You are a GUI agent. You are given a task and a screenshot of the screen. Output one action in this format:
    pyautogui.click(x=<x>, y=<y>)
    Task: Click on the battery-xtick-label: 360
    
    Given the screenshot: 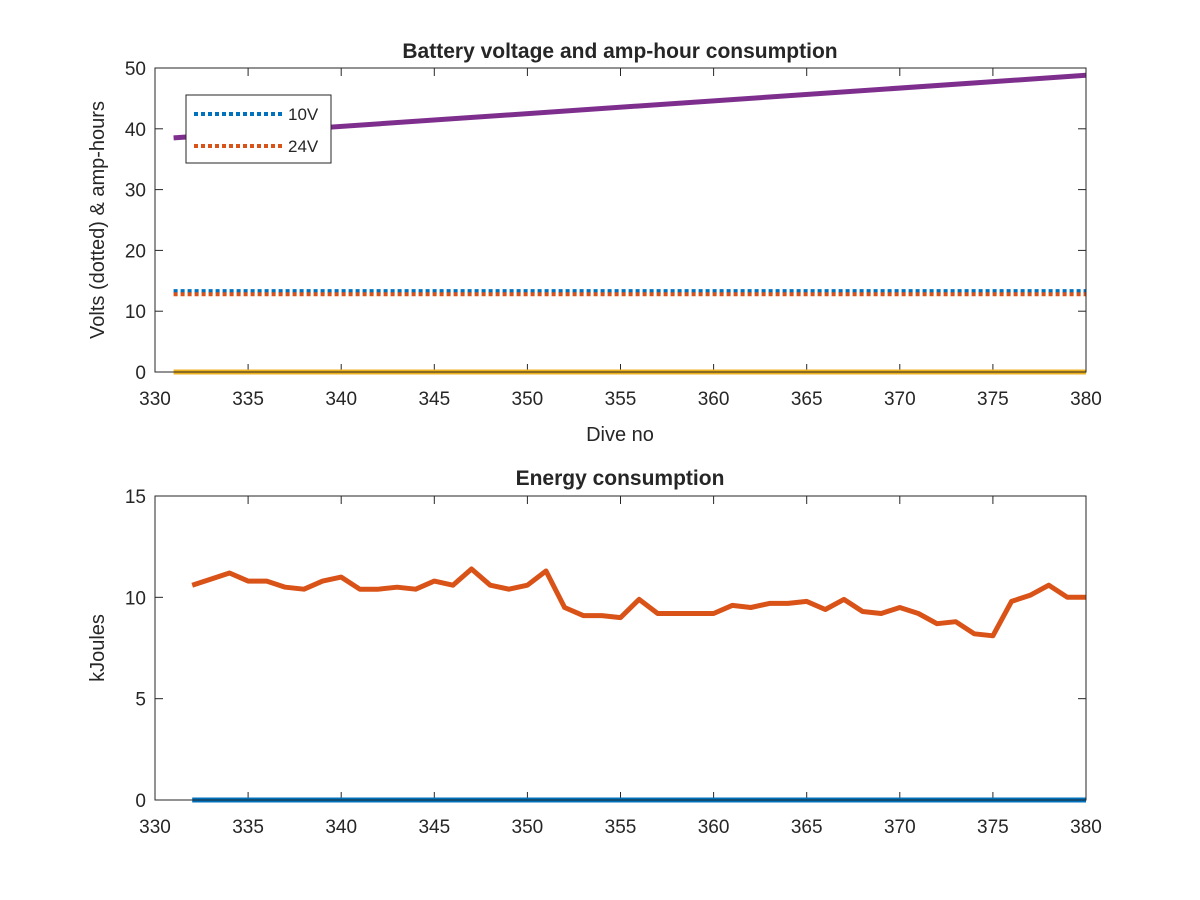 What is the action you would take?
    pyautogui.click(x=714, y=399)
    